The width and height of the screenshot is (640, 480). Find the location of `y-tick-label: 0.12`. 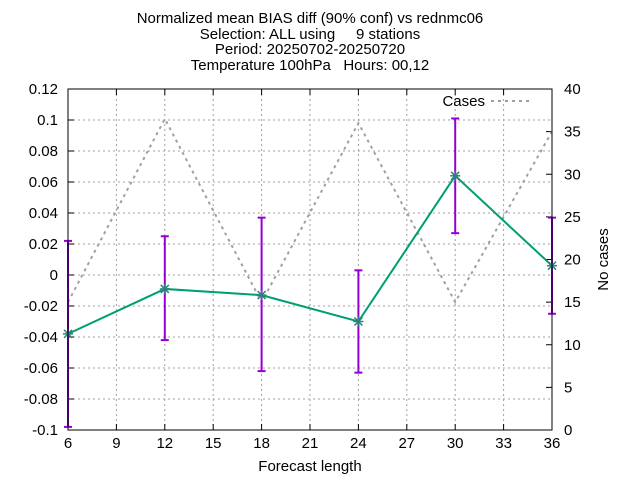

y-tick-label: 0.12 is located at coordinates (43, 89).